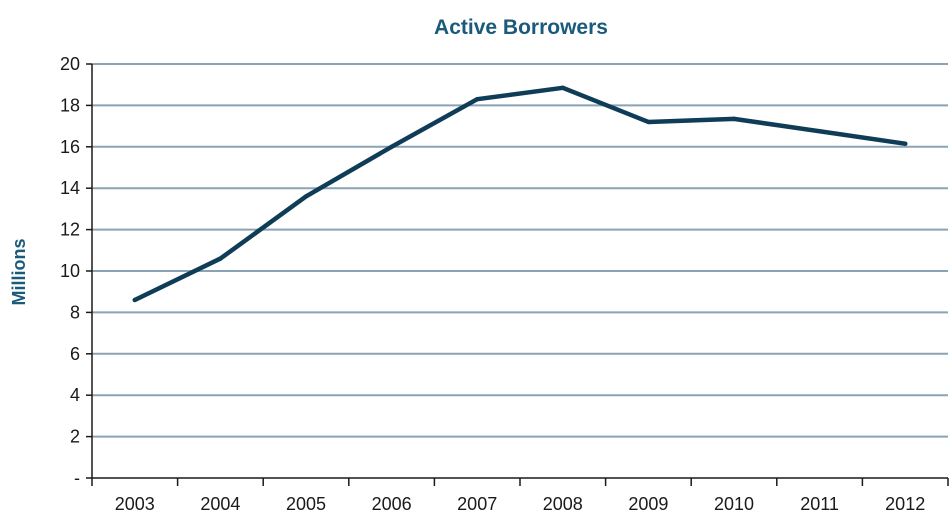 This screenshot has height=517, width=950. What do you see at coordinates (70, 230) in the screenshot?
I see `y-tick-label: 12` at bounding box center [70, 230].